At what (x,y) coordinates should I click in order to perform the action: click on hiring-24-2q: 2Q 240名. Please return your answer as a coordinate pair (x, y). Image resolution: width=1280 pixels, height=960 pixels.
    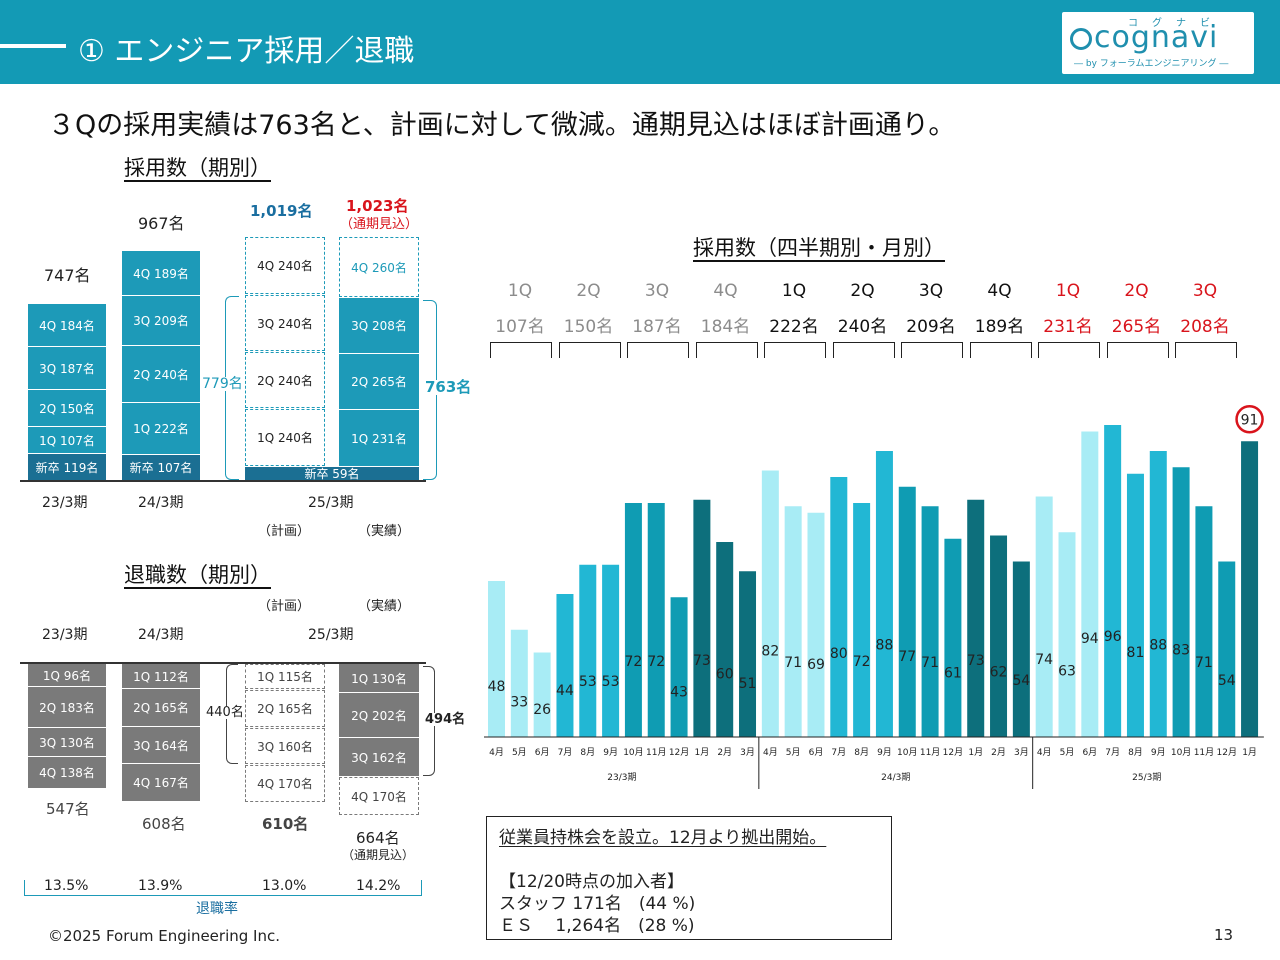
    Looking at the image, I should click on (161, 374).